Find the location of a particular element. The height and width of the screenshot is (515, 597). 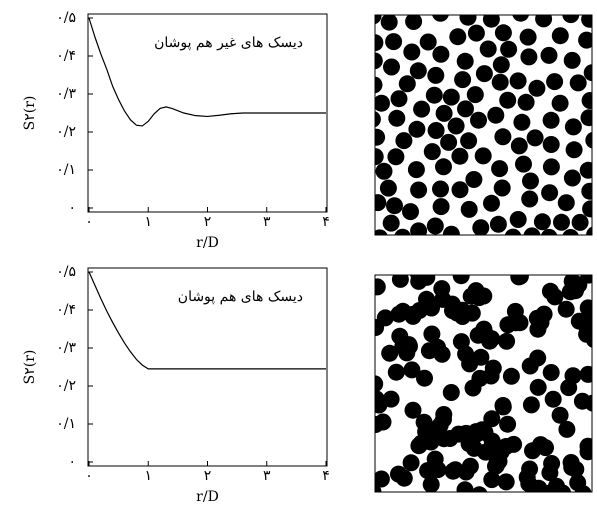

x-axis-label: r/D is located at coordinates (207, 243).